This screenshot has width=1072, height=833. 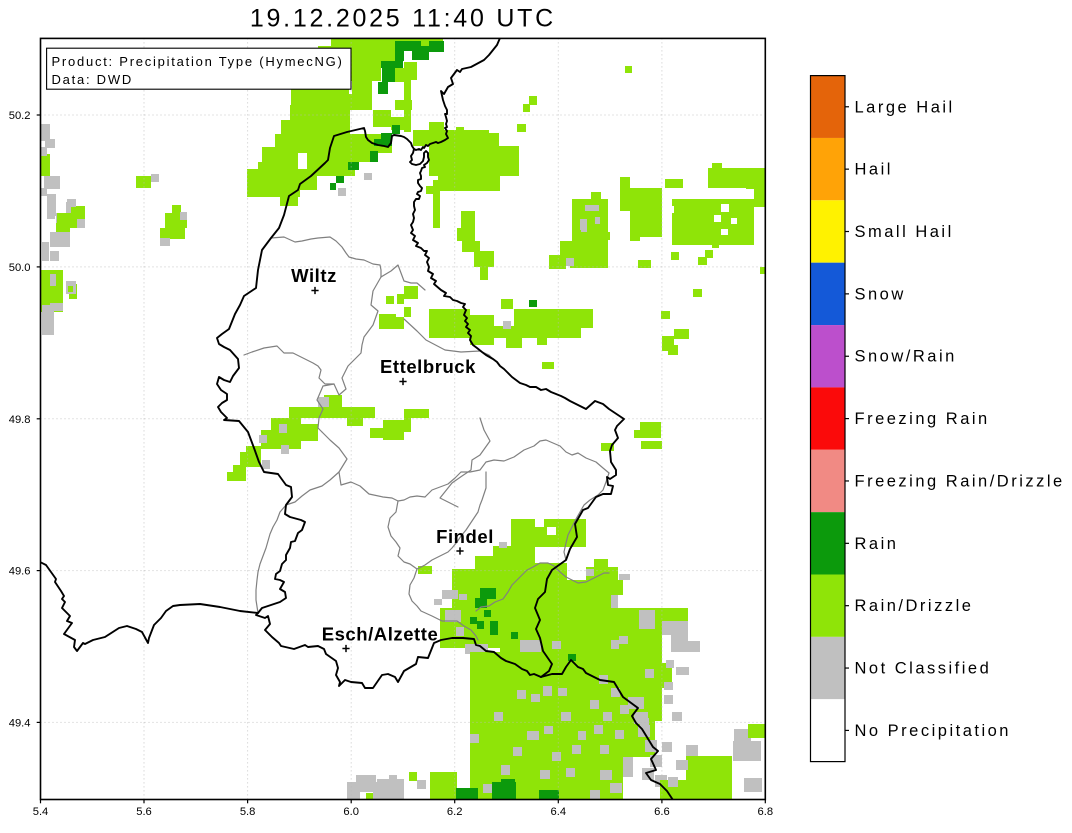 What do you see at coordinates (20, 116) in the screenshot?
I see `svg-text: 50.2` at bounding box center [20, 116].